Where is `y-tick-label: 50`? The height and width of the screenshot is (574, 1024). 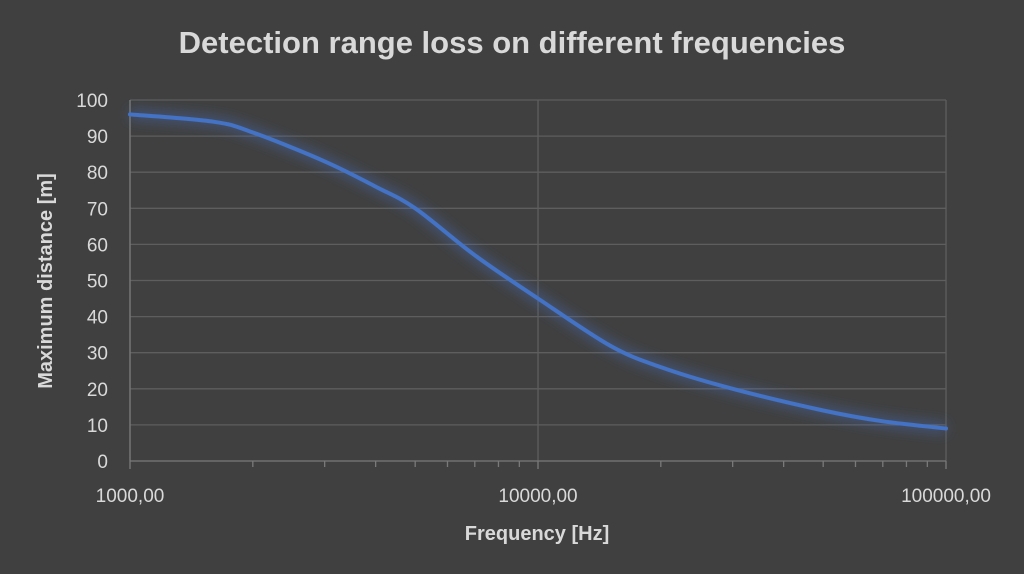 y-tick-label: 50 is located at coordinates (97, 282).